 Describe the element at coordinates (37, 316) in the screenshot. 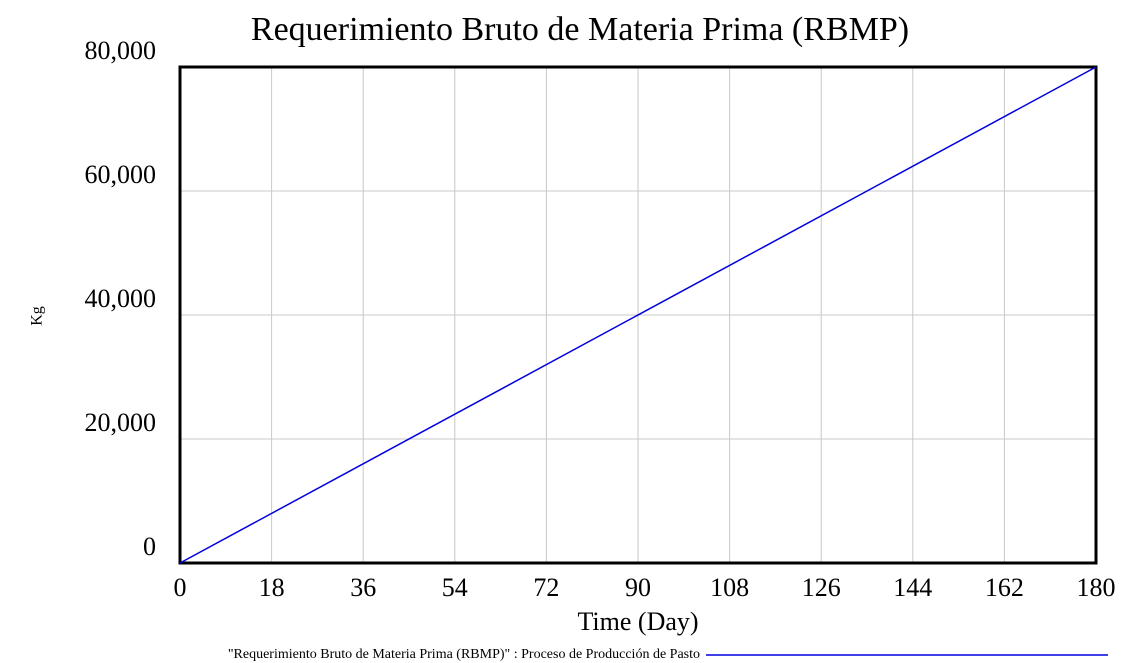

I see `y-axis-label: Kg` at that location.